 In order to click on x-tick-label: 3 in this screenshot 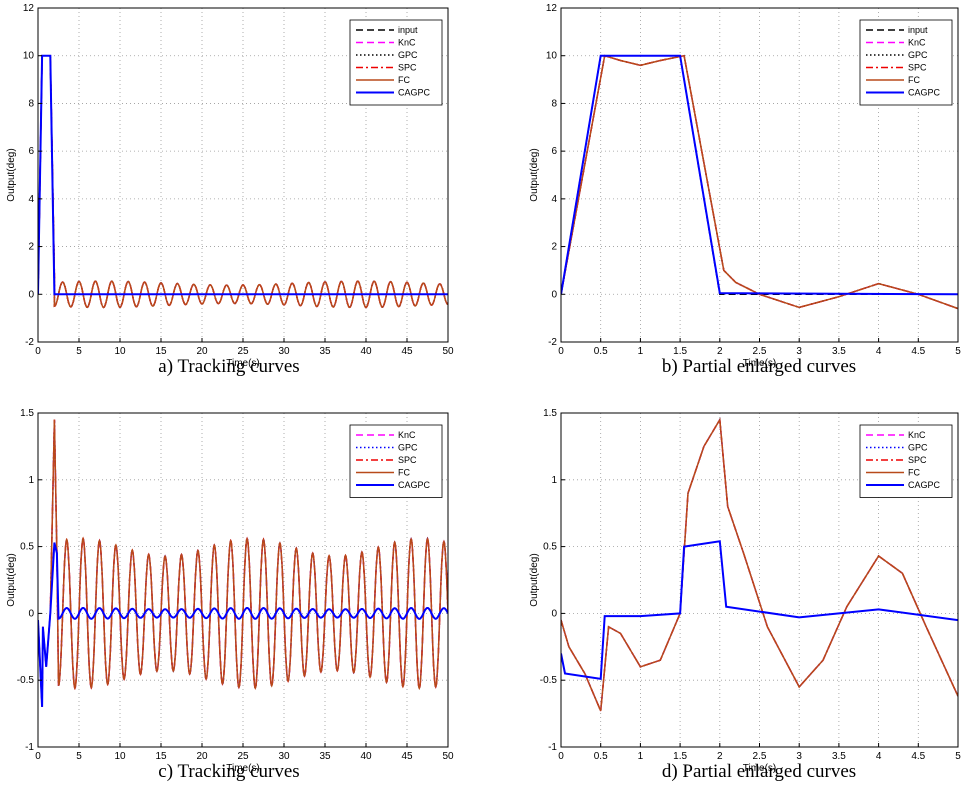, I will do `click(799, 756)`.